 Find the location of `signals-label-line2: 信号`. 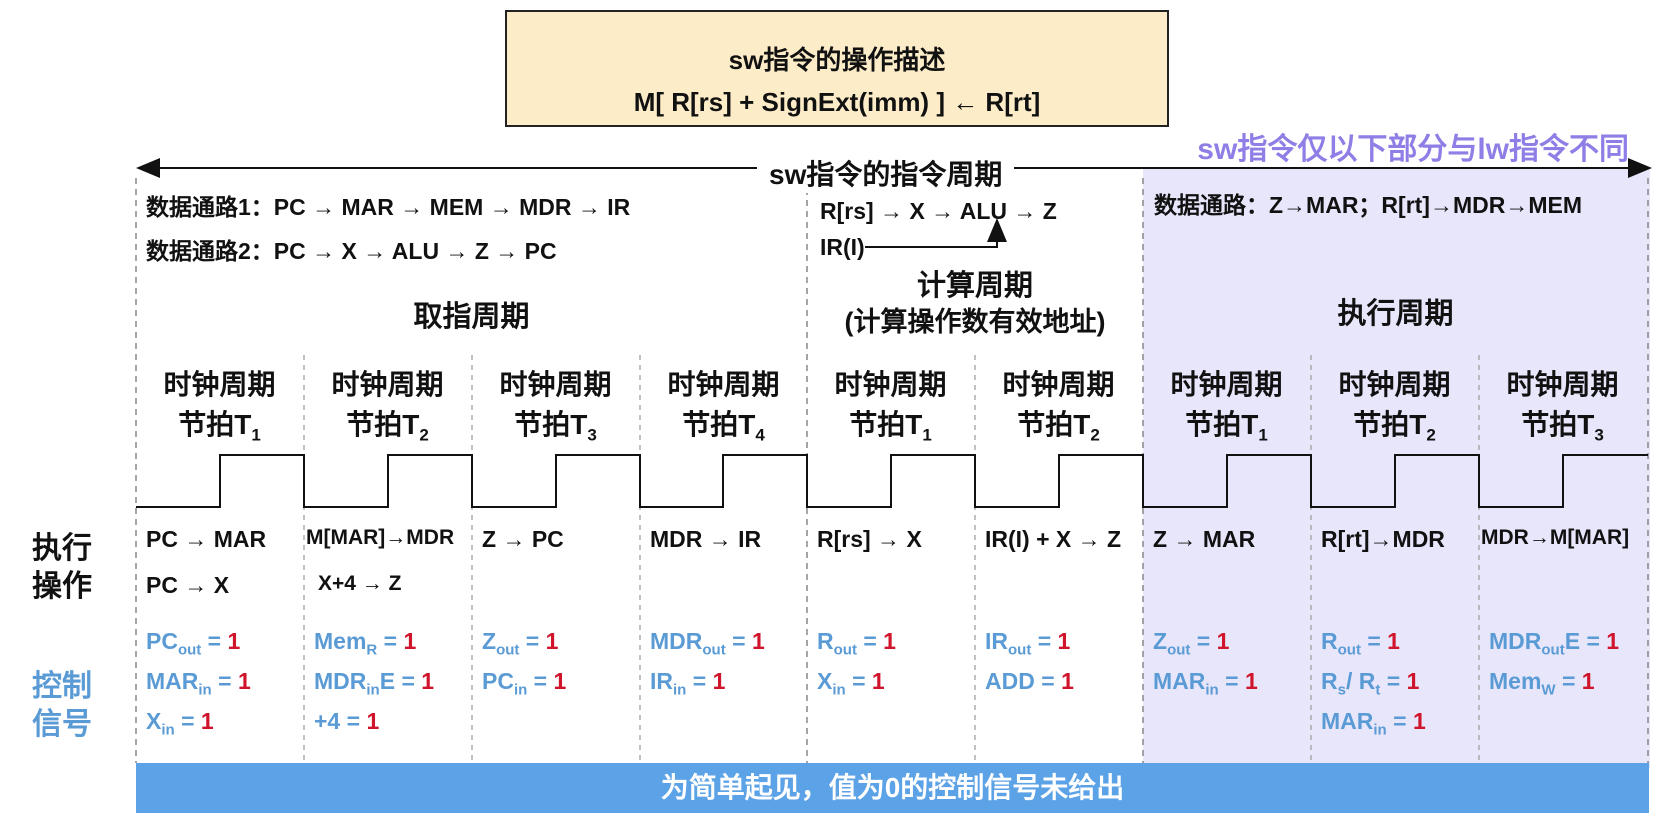

signals-label-line2: 信号 is located at coordinates (62, 724).